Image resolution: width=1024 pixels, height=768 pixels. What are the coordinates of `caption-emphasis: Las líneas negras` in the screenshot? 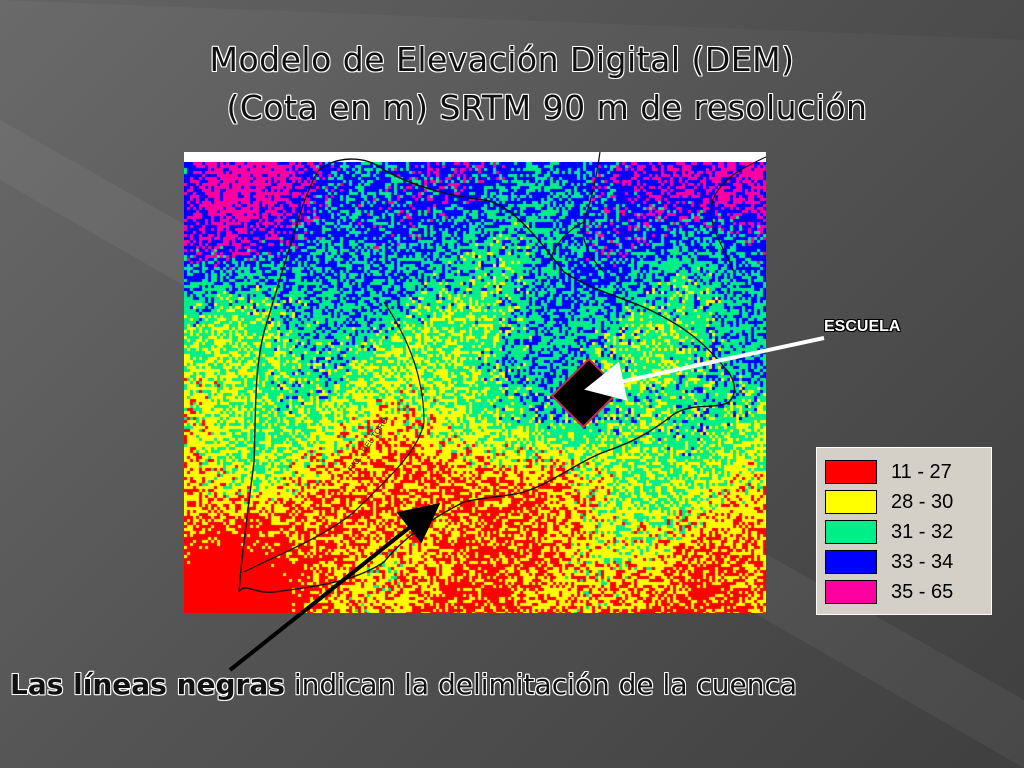 It's located at (147, 684).